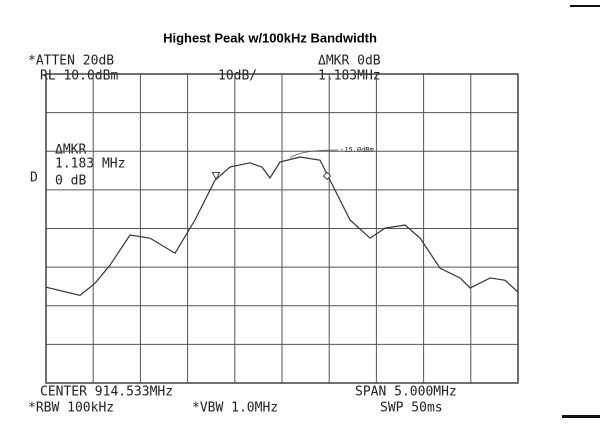  Describe the element at coordinates (406, 392) in the screenshot. I see `annotation: SPAN 5.000MHz` at that location.